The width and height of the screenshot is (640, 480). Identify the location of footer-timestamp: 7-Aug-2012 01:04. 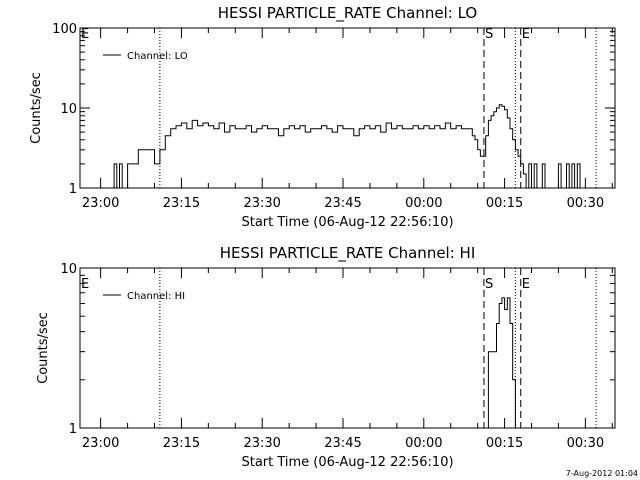
(602, 473).